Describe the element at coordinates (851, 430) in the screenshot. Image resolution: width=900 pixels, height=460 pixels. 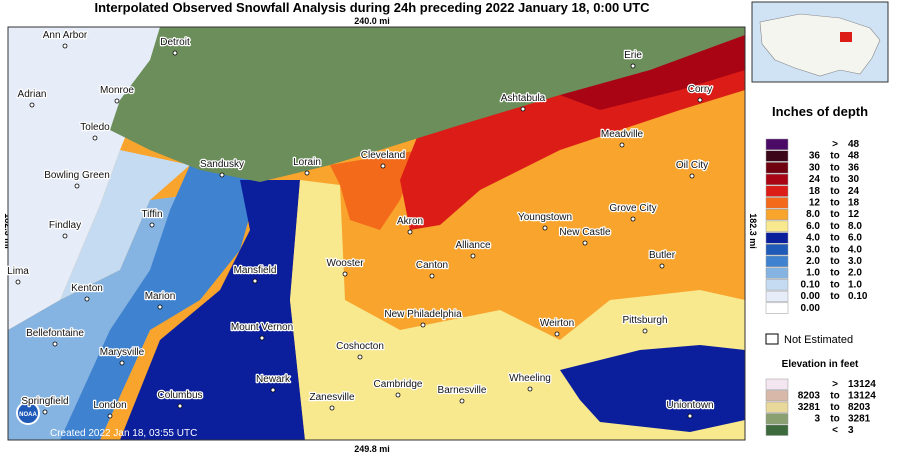
I see `legend-high: 3` at that location.